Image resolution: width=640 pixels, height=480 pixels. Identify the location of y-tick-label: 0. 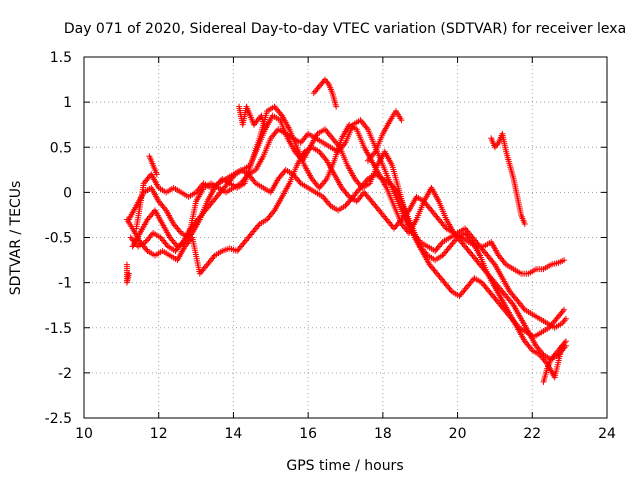
(67, 193).